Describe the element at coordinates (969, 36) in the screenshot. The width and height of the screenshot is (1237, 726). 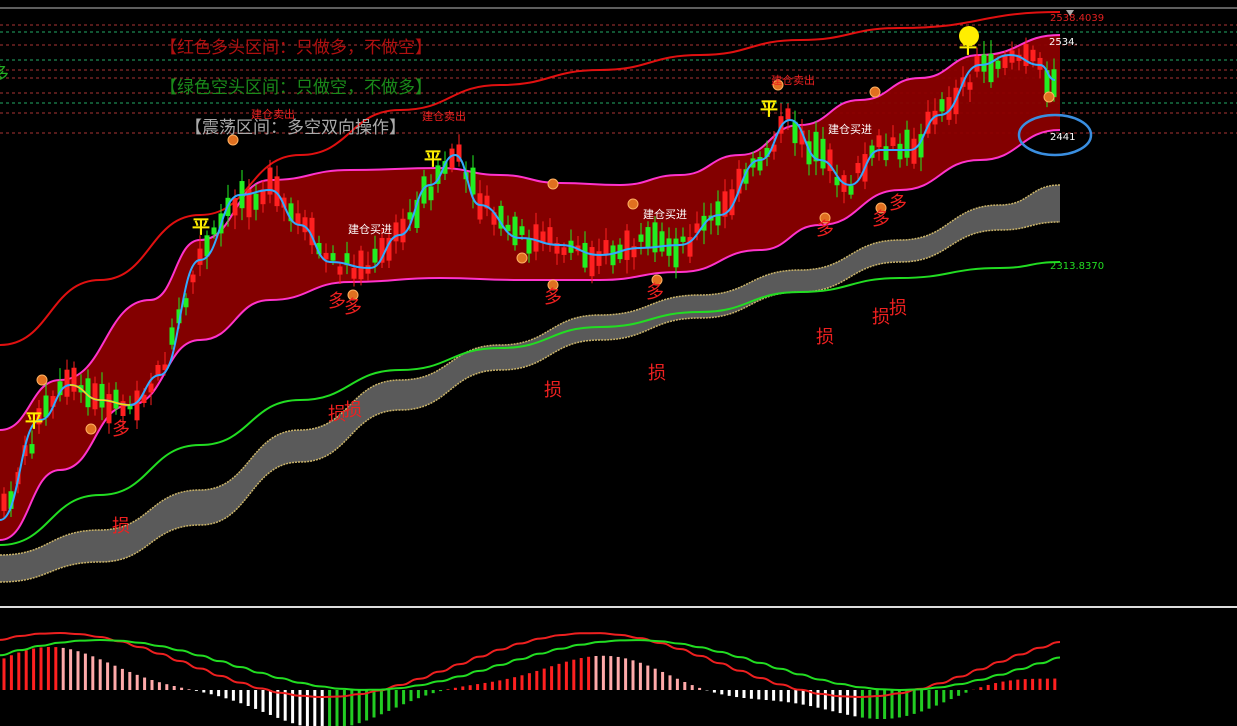
I see `signal-dot-highlight` at that location.